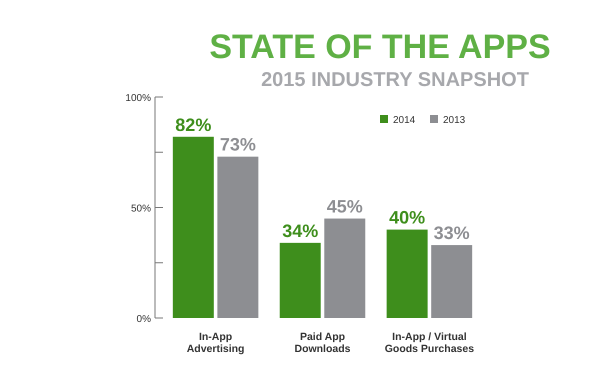  I want to click on legend-label: 2014, so click(404, 120).